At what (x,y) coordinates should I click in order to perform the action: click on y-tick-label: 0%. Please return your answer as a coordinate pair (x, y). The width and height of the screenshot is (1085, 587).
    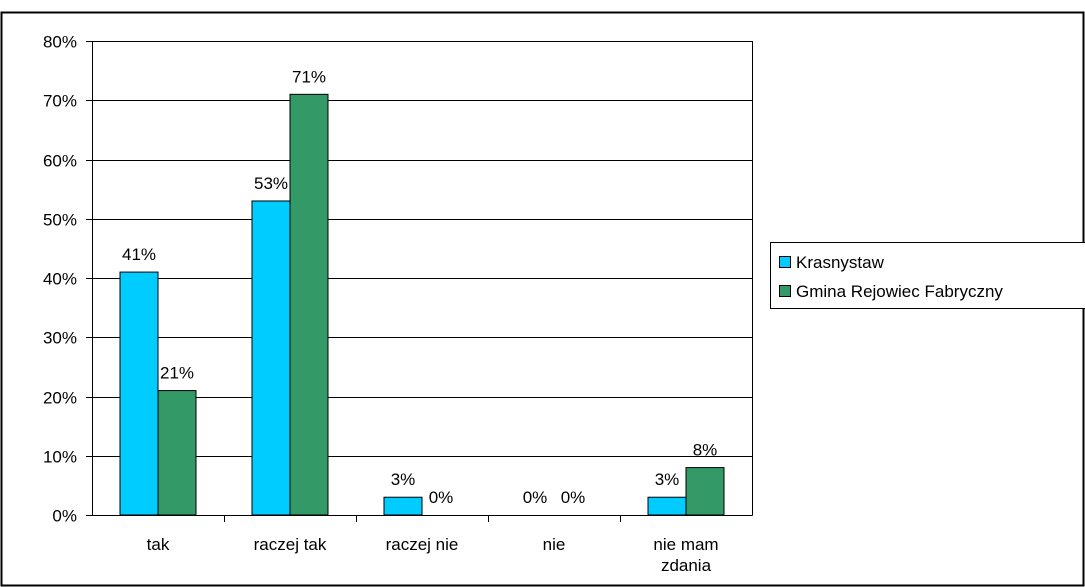
    Looking at the image, I should click on (64, 516).